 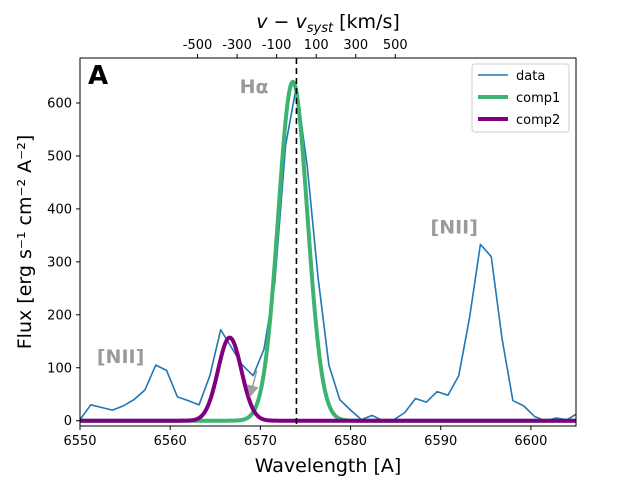 What do you see at coordinates (254, 87) in the screenshot?
I see `annotation-label: Hα` at bounding box center [254, 87].